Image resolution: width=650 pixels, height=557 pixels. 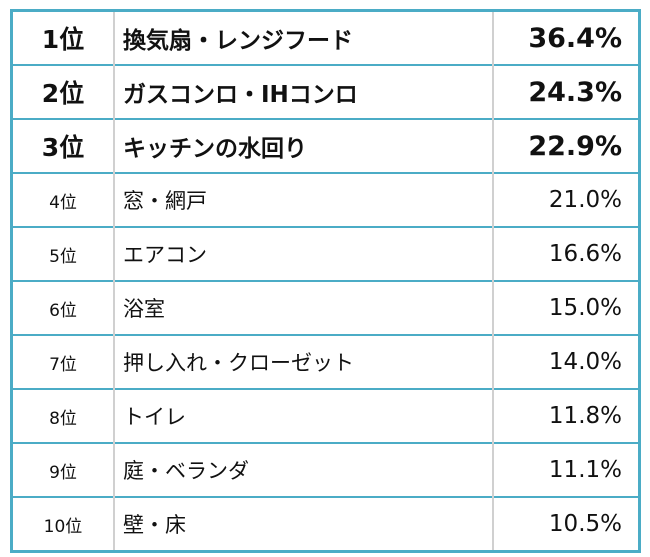 What do you see at coordinates (62, 361) in the screenshot?
I see `rank-cell: 7位` at bounding box center [62, 361].